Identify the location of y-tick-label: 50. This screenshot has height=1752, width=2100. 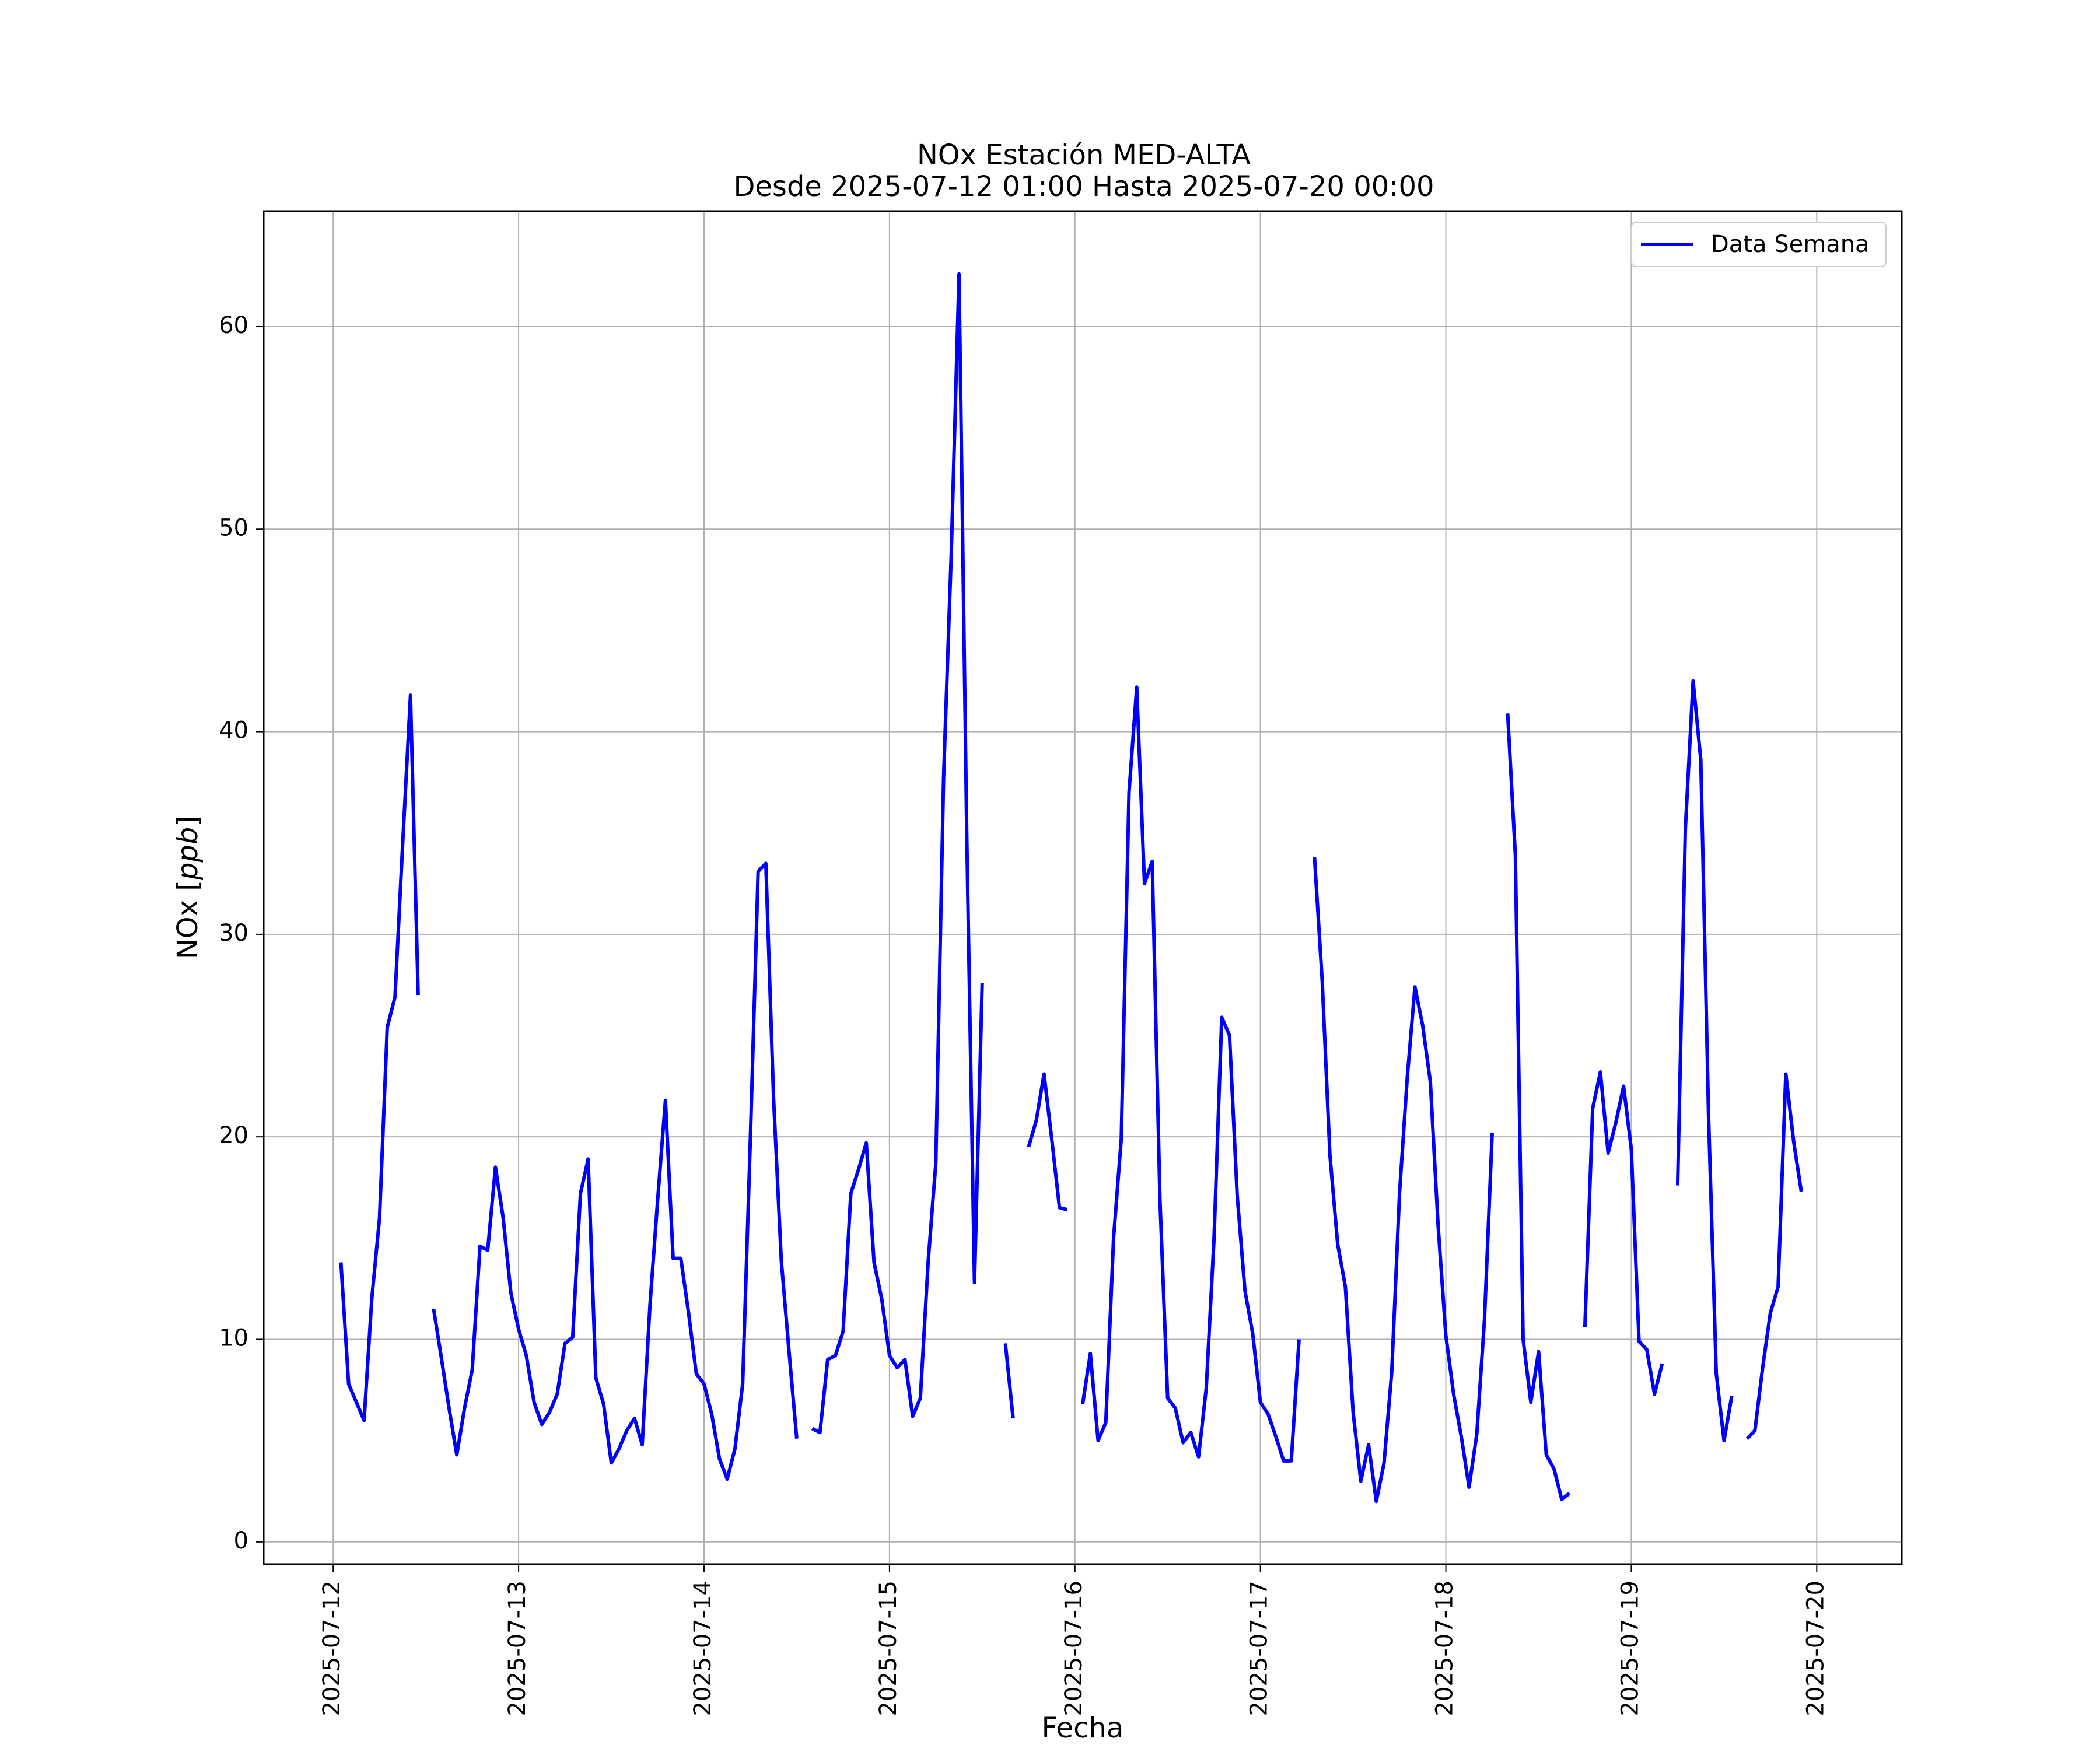
(234, 527).